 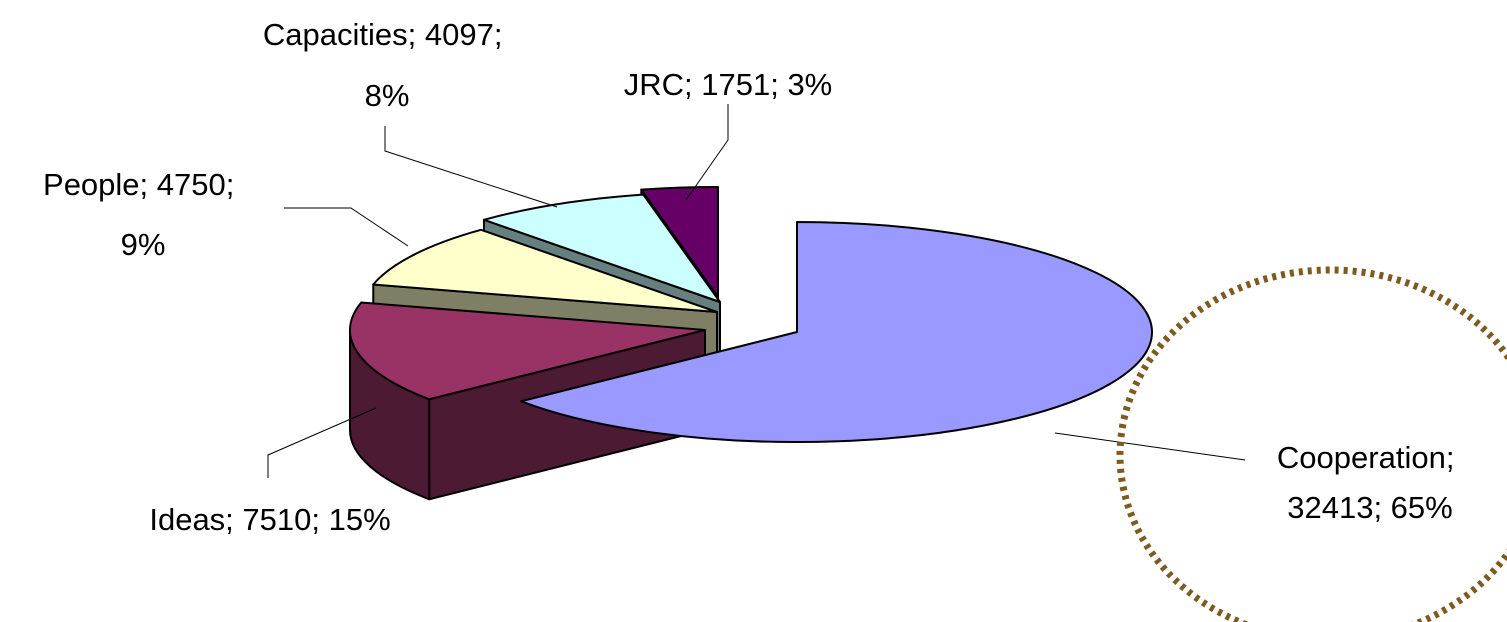 What do you see at coordinates (143, 214) in the screenshot?
I see `data-label-people: People; 4750; 9%` at bounding box center [143, 214].